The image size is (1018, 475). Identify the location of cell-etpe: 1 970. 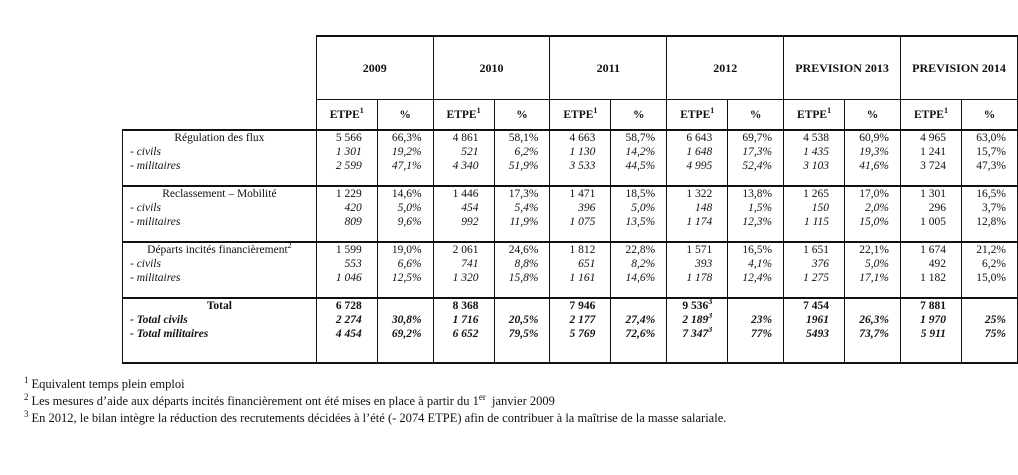
(931, 320).